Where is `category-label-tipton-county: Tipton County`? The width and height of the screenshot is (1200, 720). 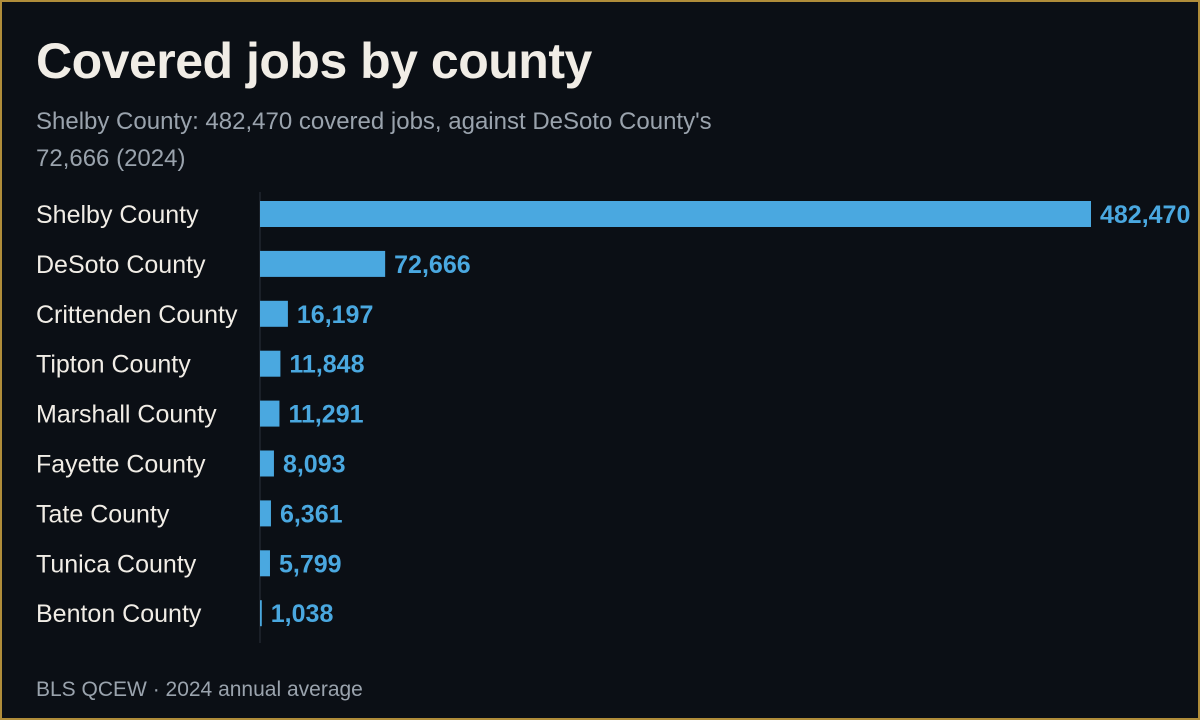
category-label-tipton-county: Tipton County is located at coordinates (113, 365).